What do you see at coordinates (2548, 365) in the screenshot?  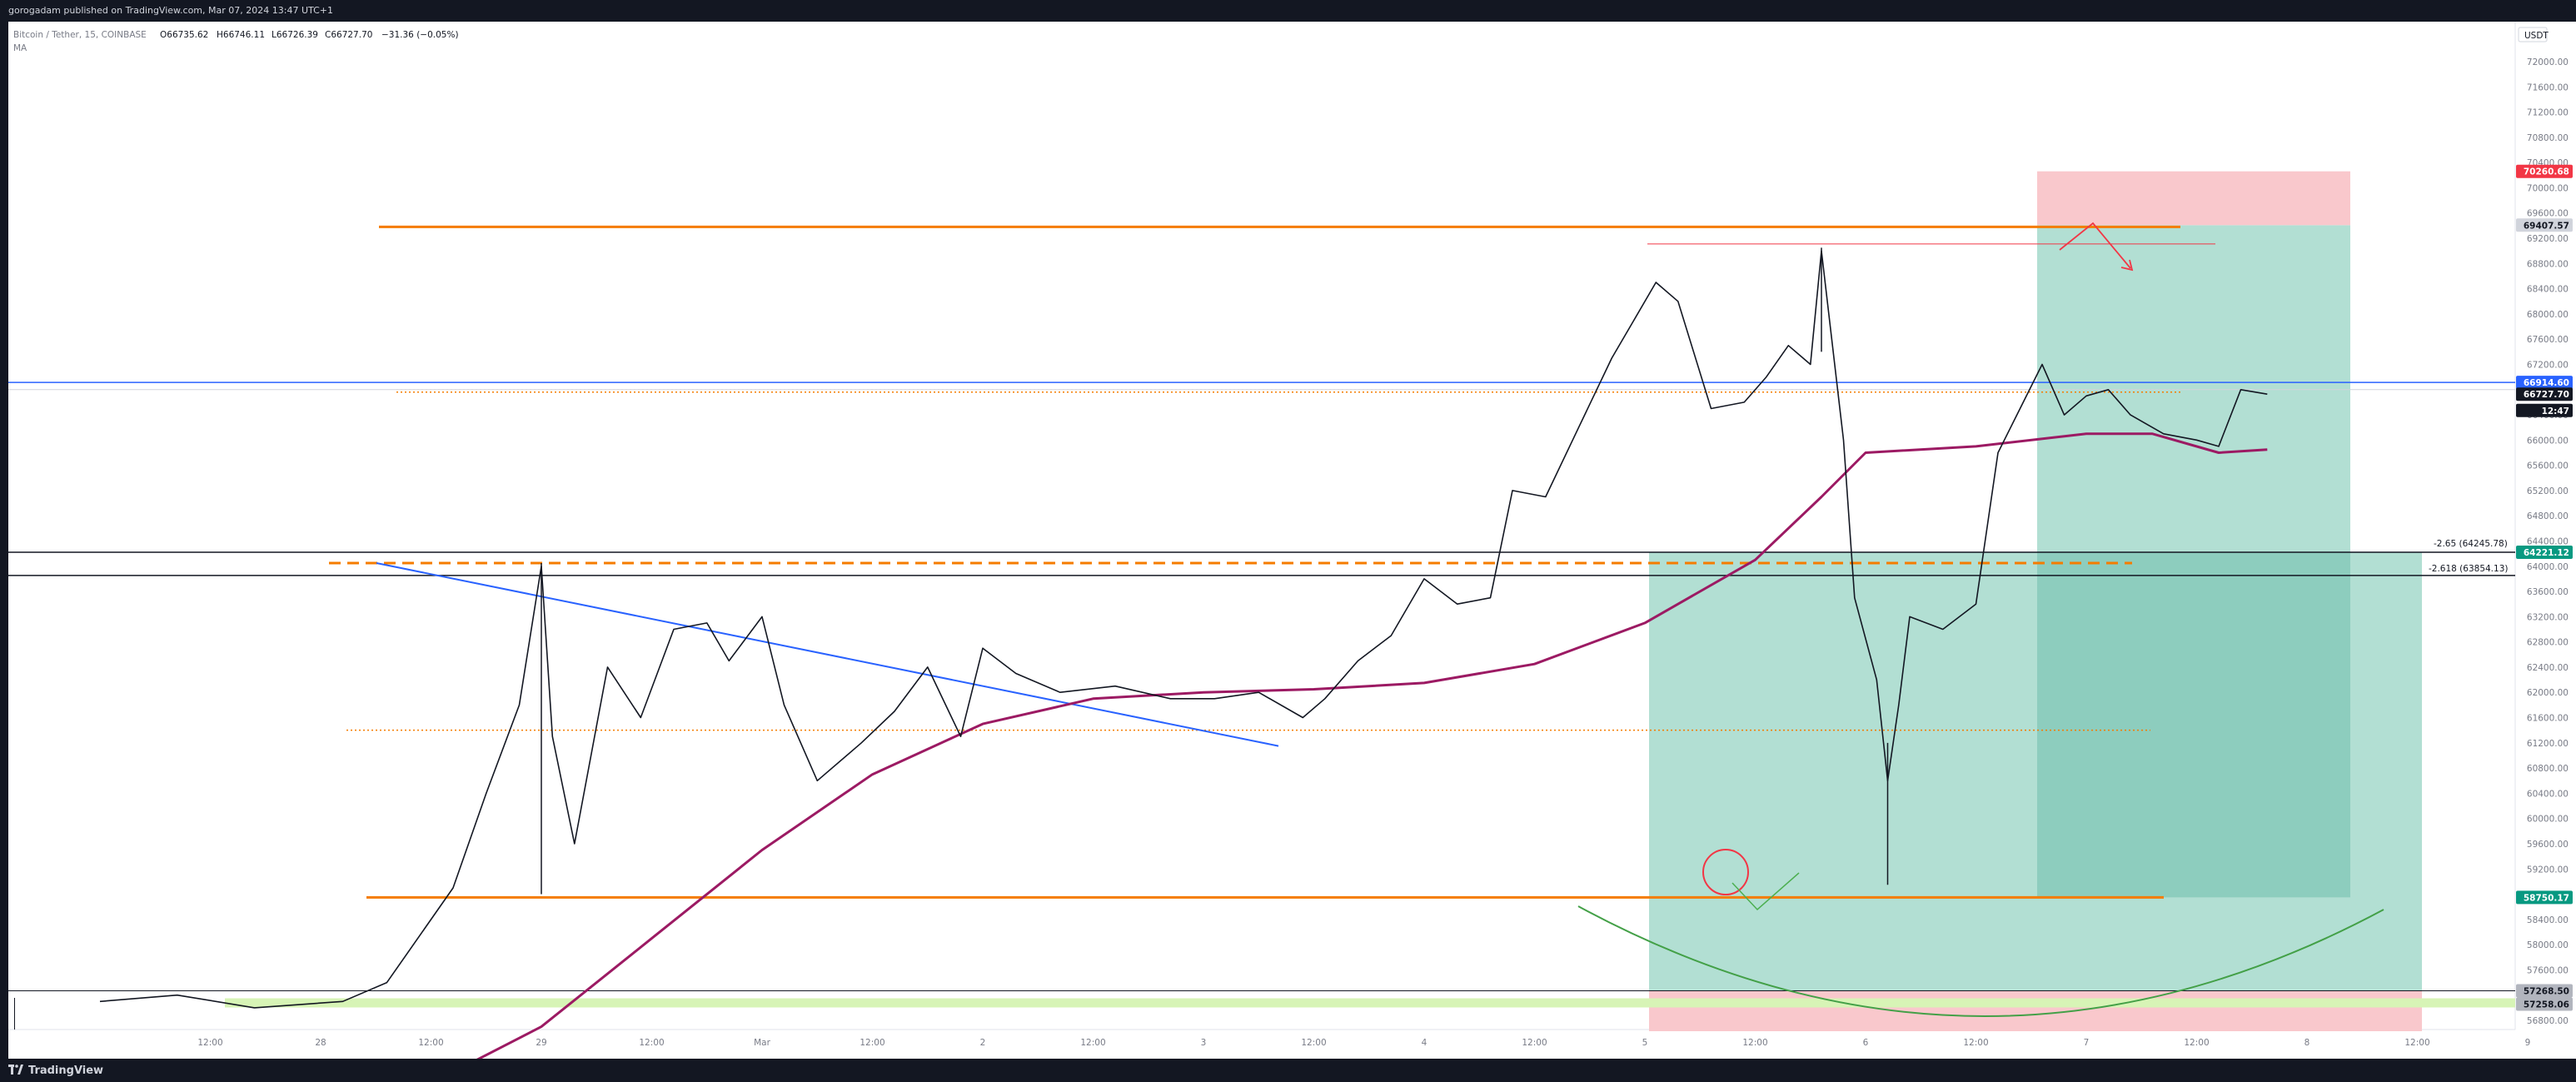 I see `price-tick: 67200.00` at bounding box center [2548, 365].